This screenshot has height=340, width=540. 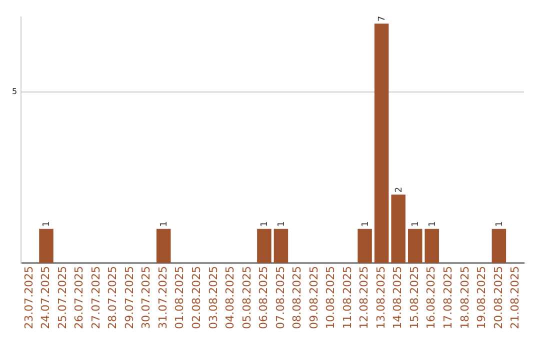 What do you see at coordinates (515, 298) in the screenshot?
I see `x-tick-label: 21.08.2025` at bounding box center [515, 298].